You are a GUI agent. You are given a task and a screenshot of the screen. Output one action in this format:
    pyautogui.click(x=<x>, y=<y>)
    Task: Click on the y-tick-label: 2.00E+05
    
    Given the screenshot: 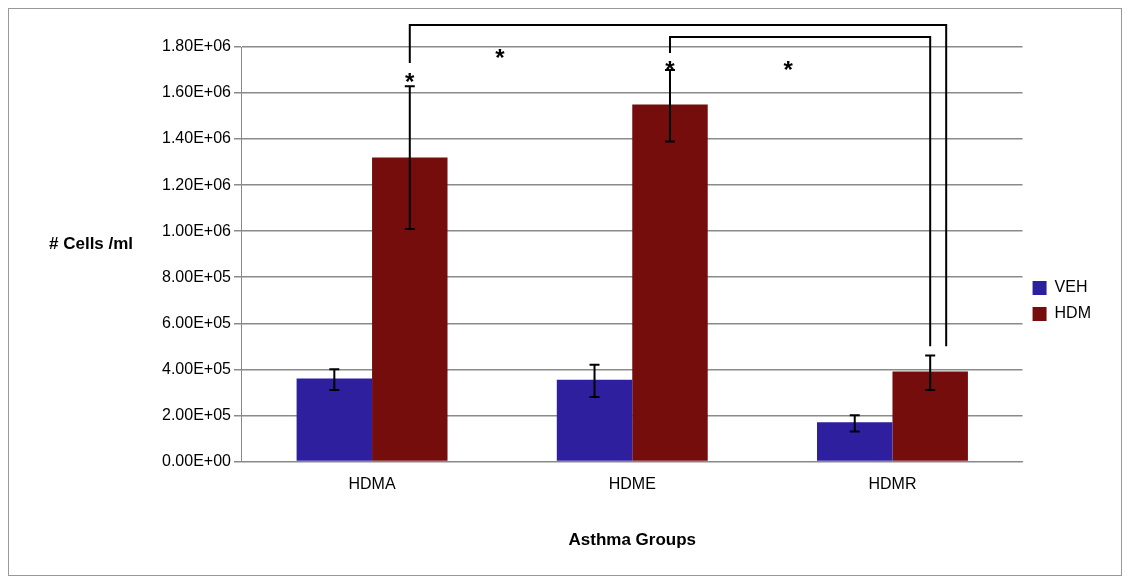 What is the action you would take?
    pyautogui.click(x=197, y=414)
    